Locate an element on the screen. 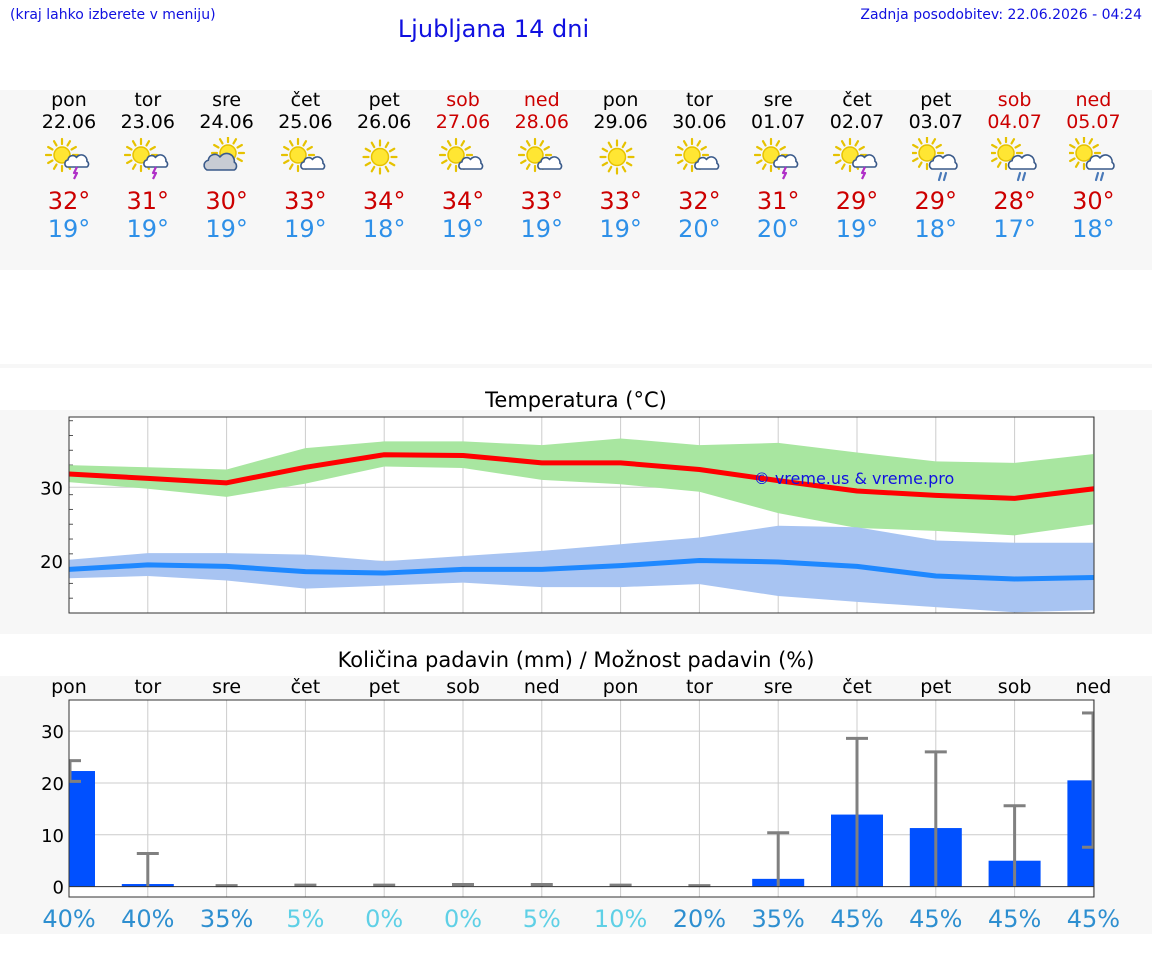 The height and width of the screenshot is (975, 1152). day-date: 24.06 is located at coordinates (226, 122).